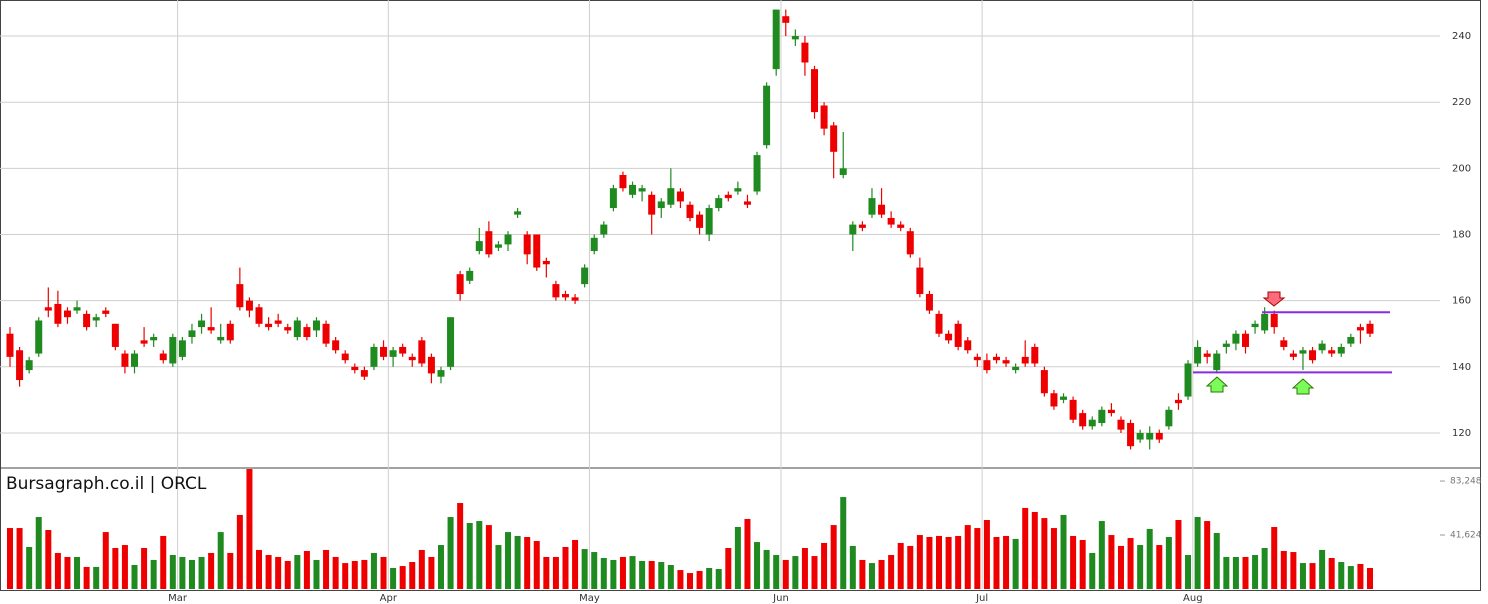  What do you see at coordinates (780, 598) in the screenshot?
I see `x-tick-label: Jun` at bounding box center [780, 598].